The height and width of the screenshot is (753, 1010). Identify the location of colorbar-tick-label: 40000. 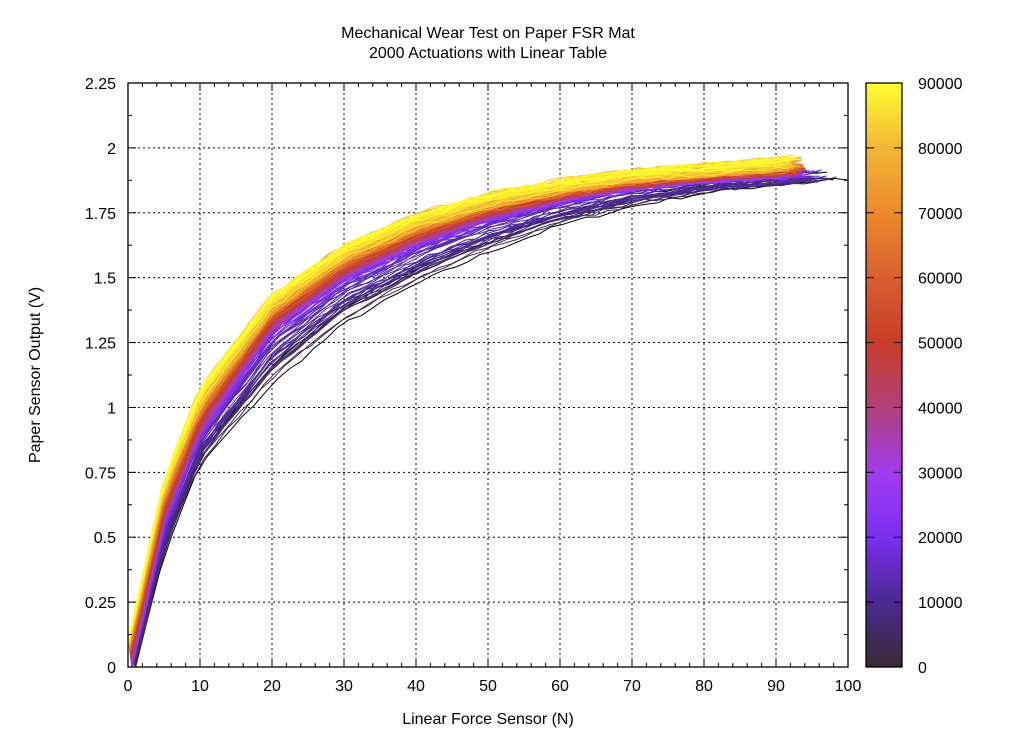
(940, 408).